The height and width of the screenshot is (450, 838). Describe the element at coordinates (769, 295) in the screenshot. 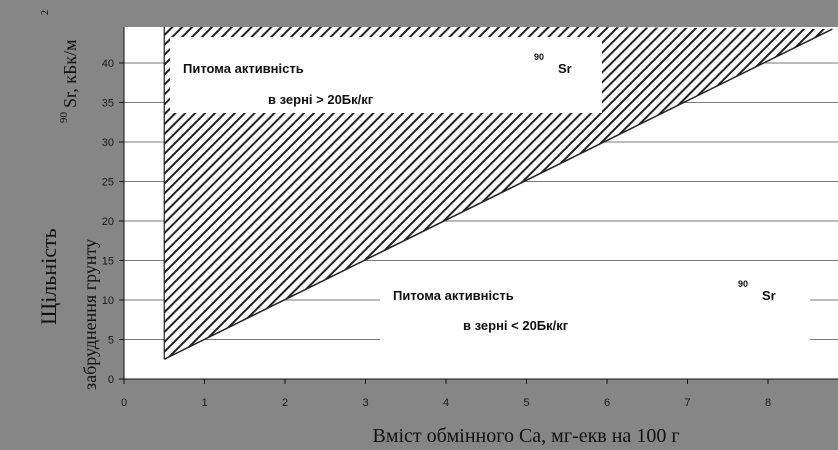

I see `annotation-lower-iso: Sr` at that location.